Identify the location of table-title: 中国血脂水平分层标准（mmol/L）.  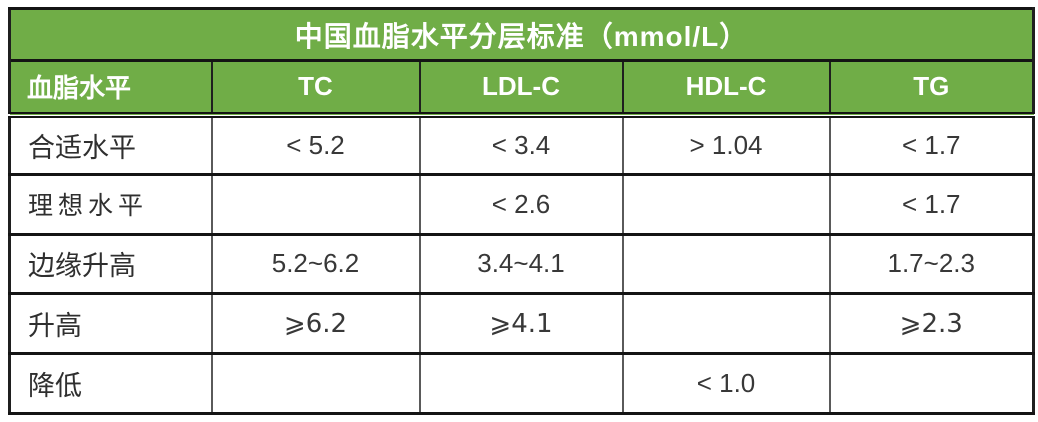
(521, 34).